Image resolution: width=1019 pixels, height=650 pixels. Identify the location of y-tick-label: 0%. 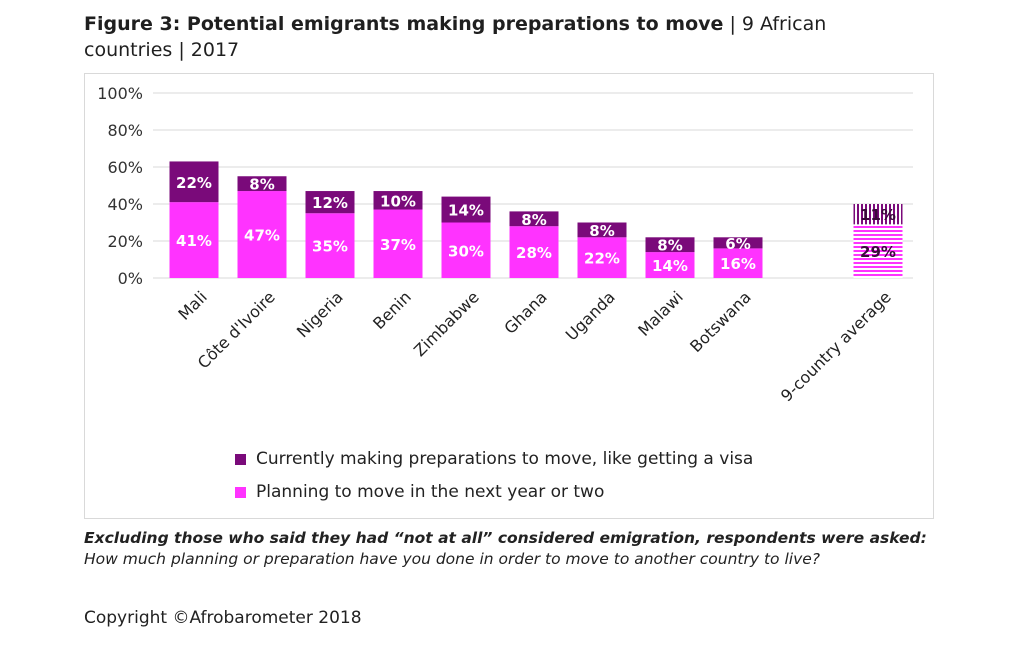
(130, 278).